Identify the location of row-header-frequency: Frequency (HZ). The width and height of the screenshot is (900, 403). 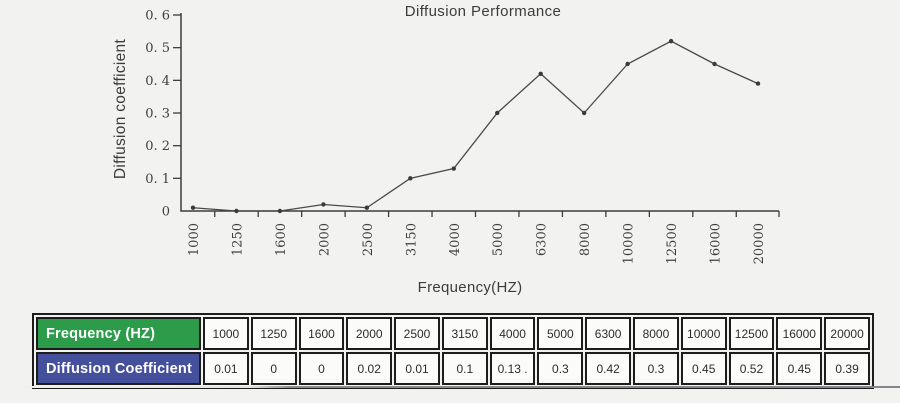
(118, 333).